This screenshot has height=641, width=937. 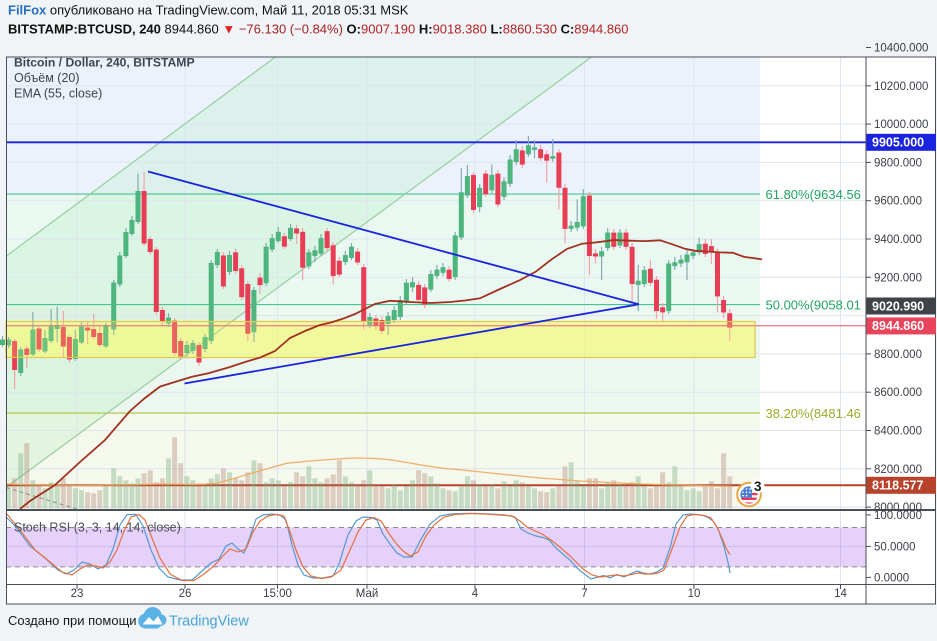 I want to click on svg-text: 9600.000, so click(x=898, y=202).